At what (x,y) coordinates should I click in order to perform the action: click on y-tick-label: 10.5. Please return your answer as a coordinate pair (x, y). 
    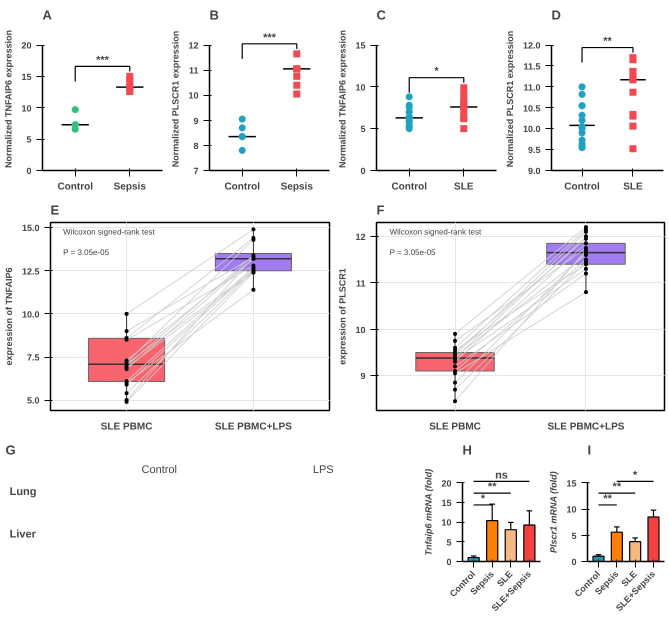
    Looking at the image, I should click on (531, 108).